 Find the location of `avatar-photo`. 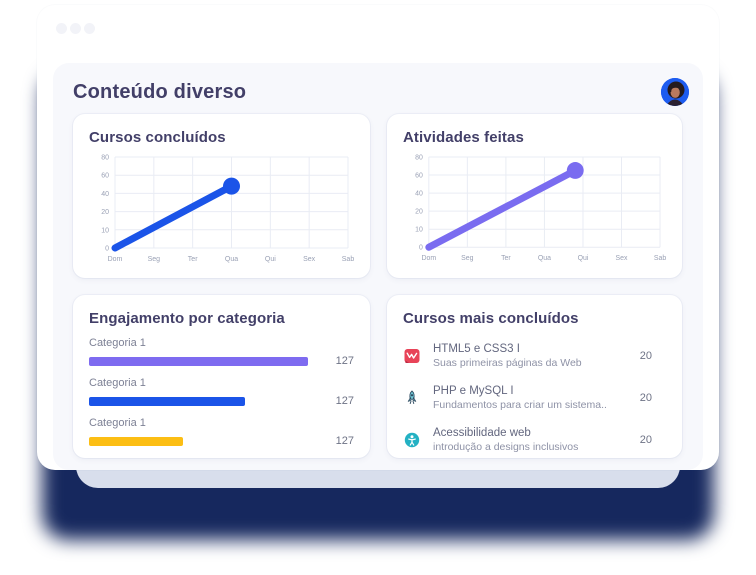

avatar-photo is located at coordinates (675, 92).